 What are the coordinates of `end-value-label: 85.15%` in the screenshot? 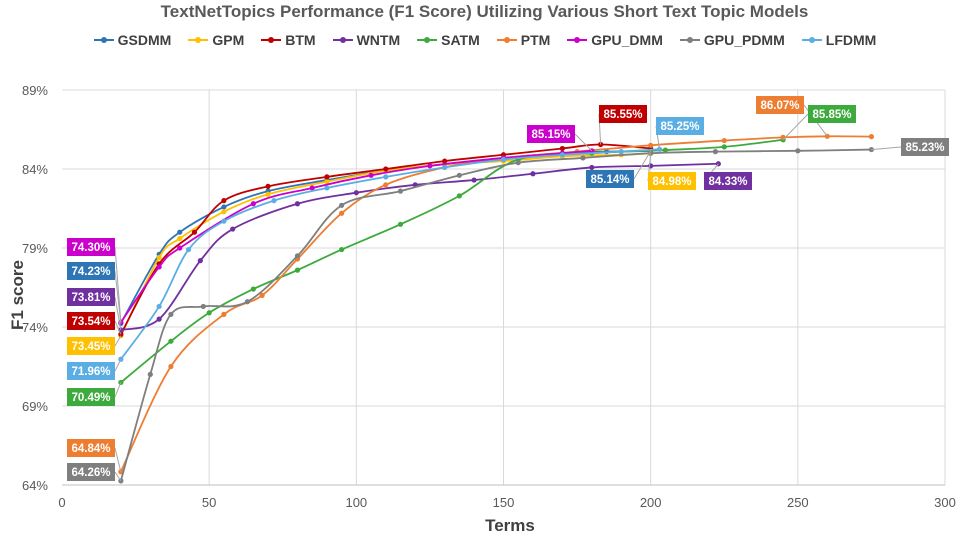 It's located at (550, 135).